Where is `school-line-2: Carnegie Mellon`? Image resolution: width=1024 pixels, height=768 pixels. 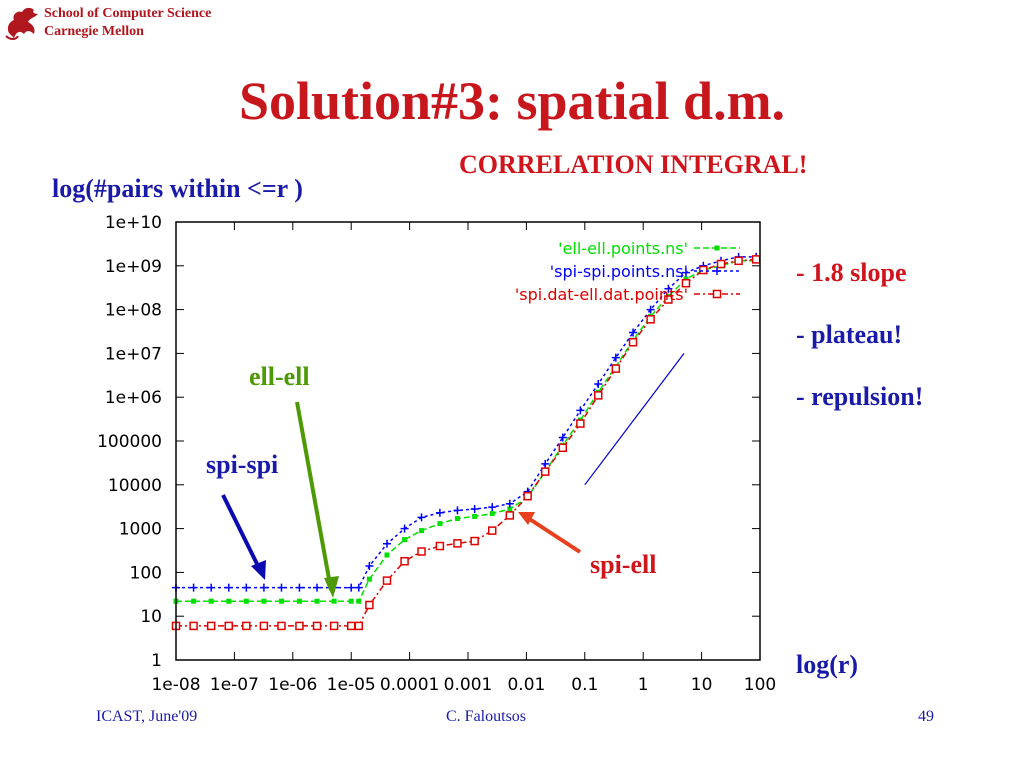
school-line-2: Carnegie Mellon is located at coordinates (94, 31).